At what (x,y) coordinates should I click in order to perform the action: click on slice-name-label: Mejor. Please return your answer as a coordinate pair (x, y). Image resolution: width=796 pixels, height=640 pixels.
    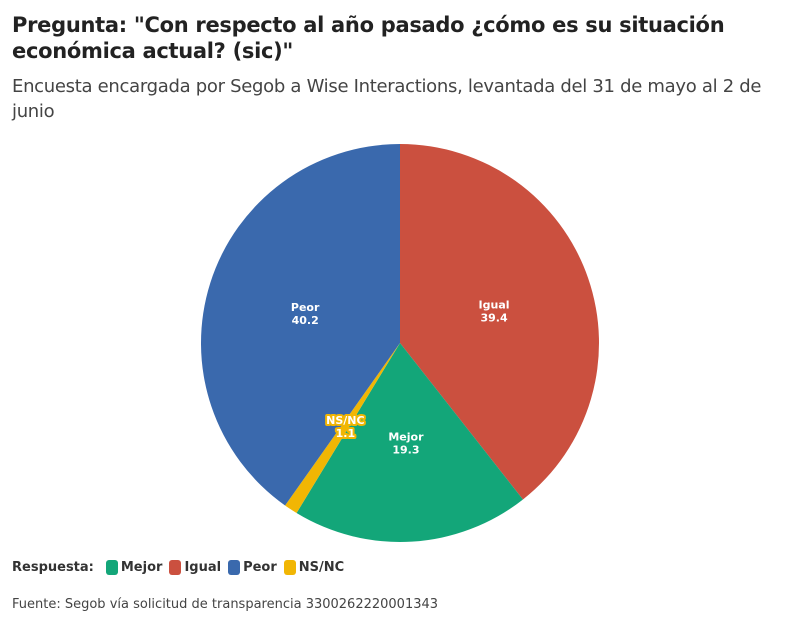
    Looking at the image, I should click on (406, 436).